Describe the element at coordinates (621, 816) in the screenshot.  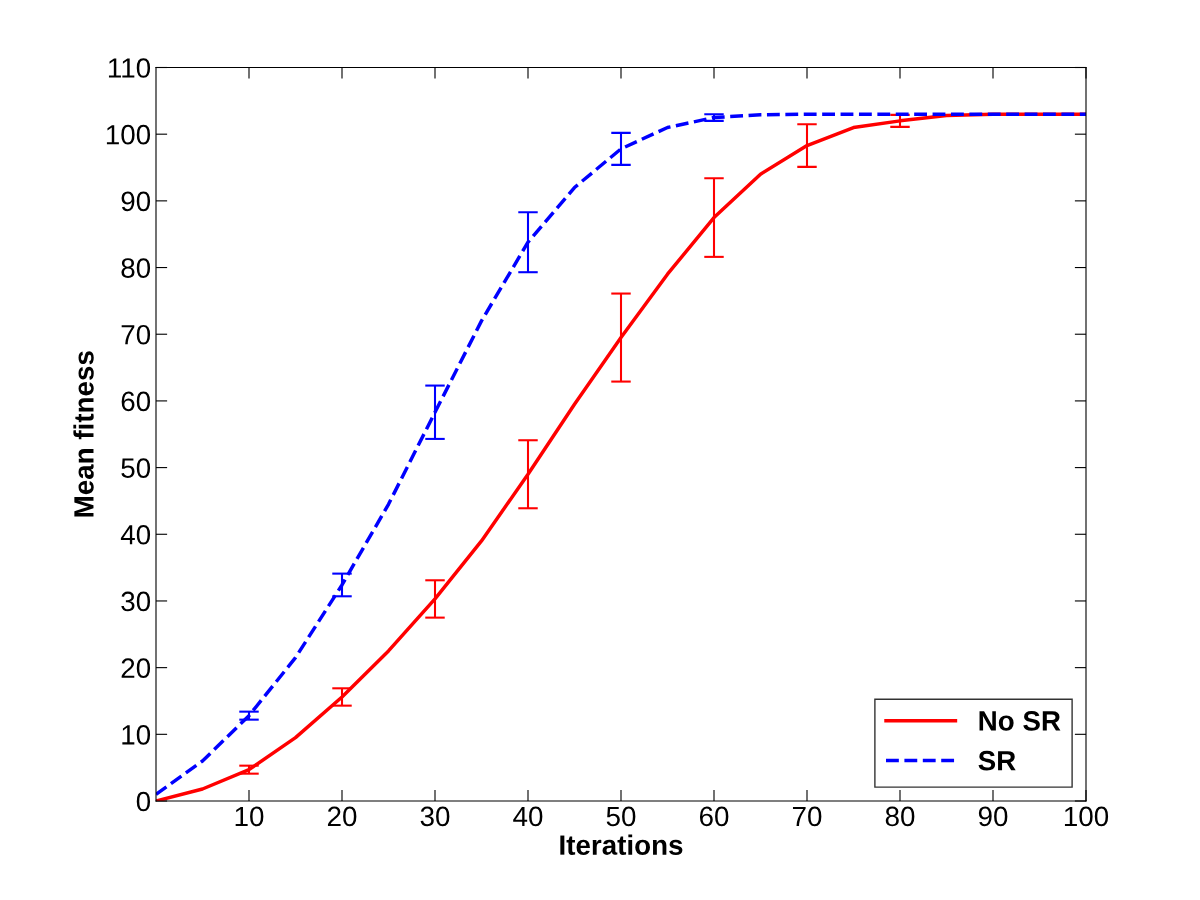
I see `x-tick-label: 50` at that location.